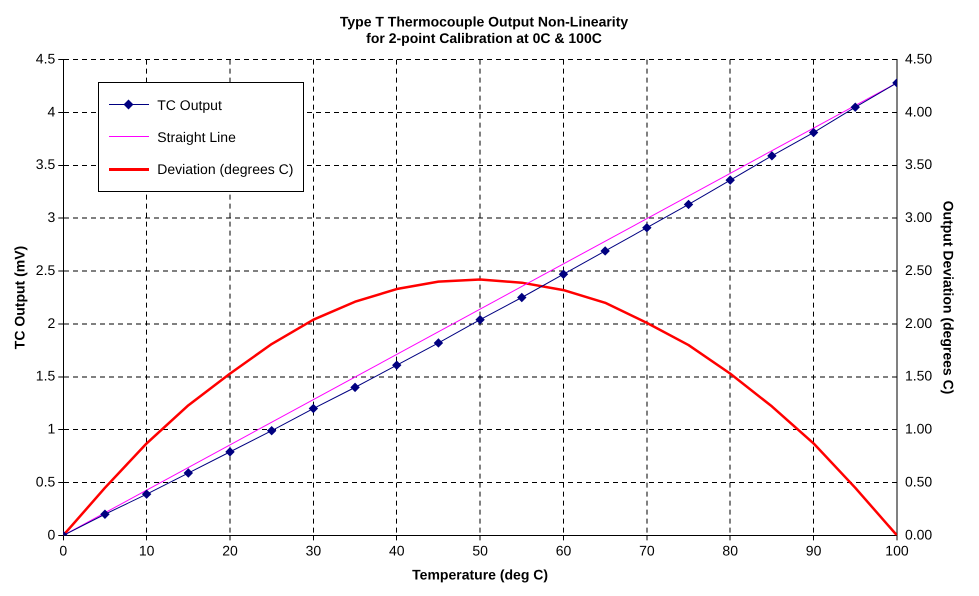 Image resolution: width=979 pixels, height=596 pixels. Describe the element at coordinates (918, 164) in the screenshot. I see `y2-tick-label: 3.50` at that location.